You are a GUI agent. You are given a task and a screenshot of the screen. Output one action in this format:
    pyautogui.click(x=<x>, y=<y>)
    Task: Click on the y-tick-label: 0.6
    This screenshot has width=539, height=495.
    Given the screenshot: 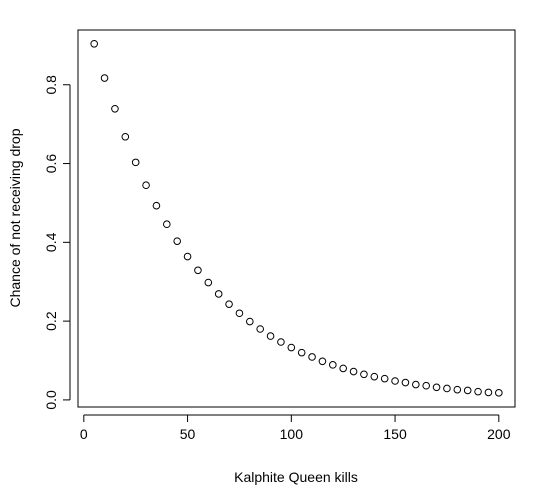 What is the action you would take?
    pyautogui.click(x=51, y=164)
    